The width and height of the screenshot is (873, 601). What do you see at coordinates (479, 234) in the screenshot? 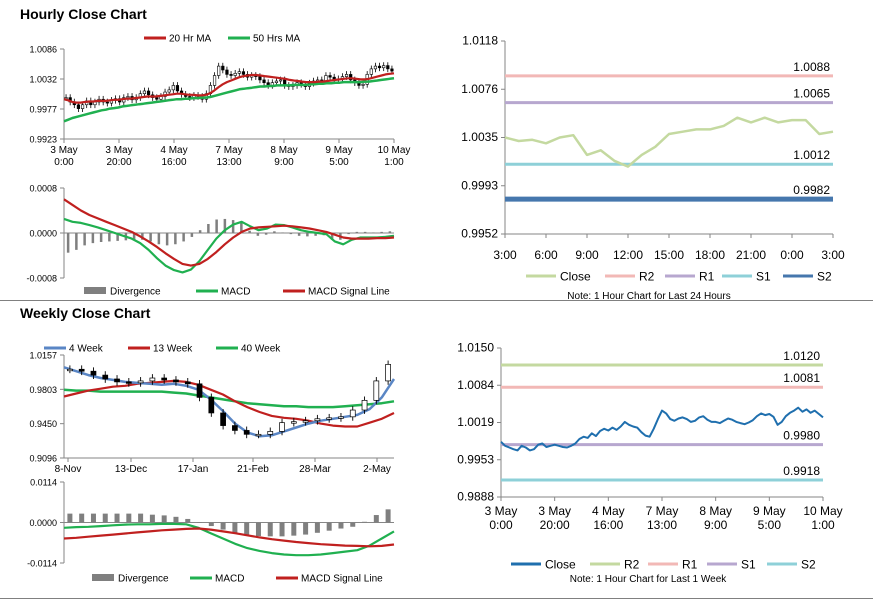
I see `hourly-levels-y-tick-label: 0.9952` at bounding box center [479, 234].